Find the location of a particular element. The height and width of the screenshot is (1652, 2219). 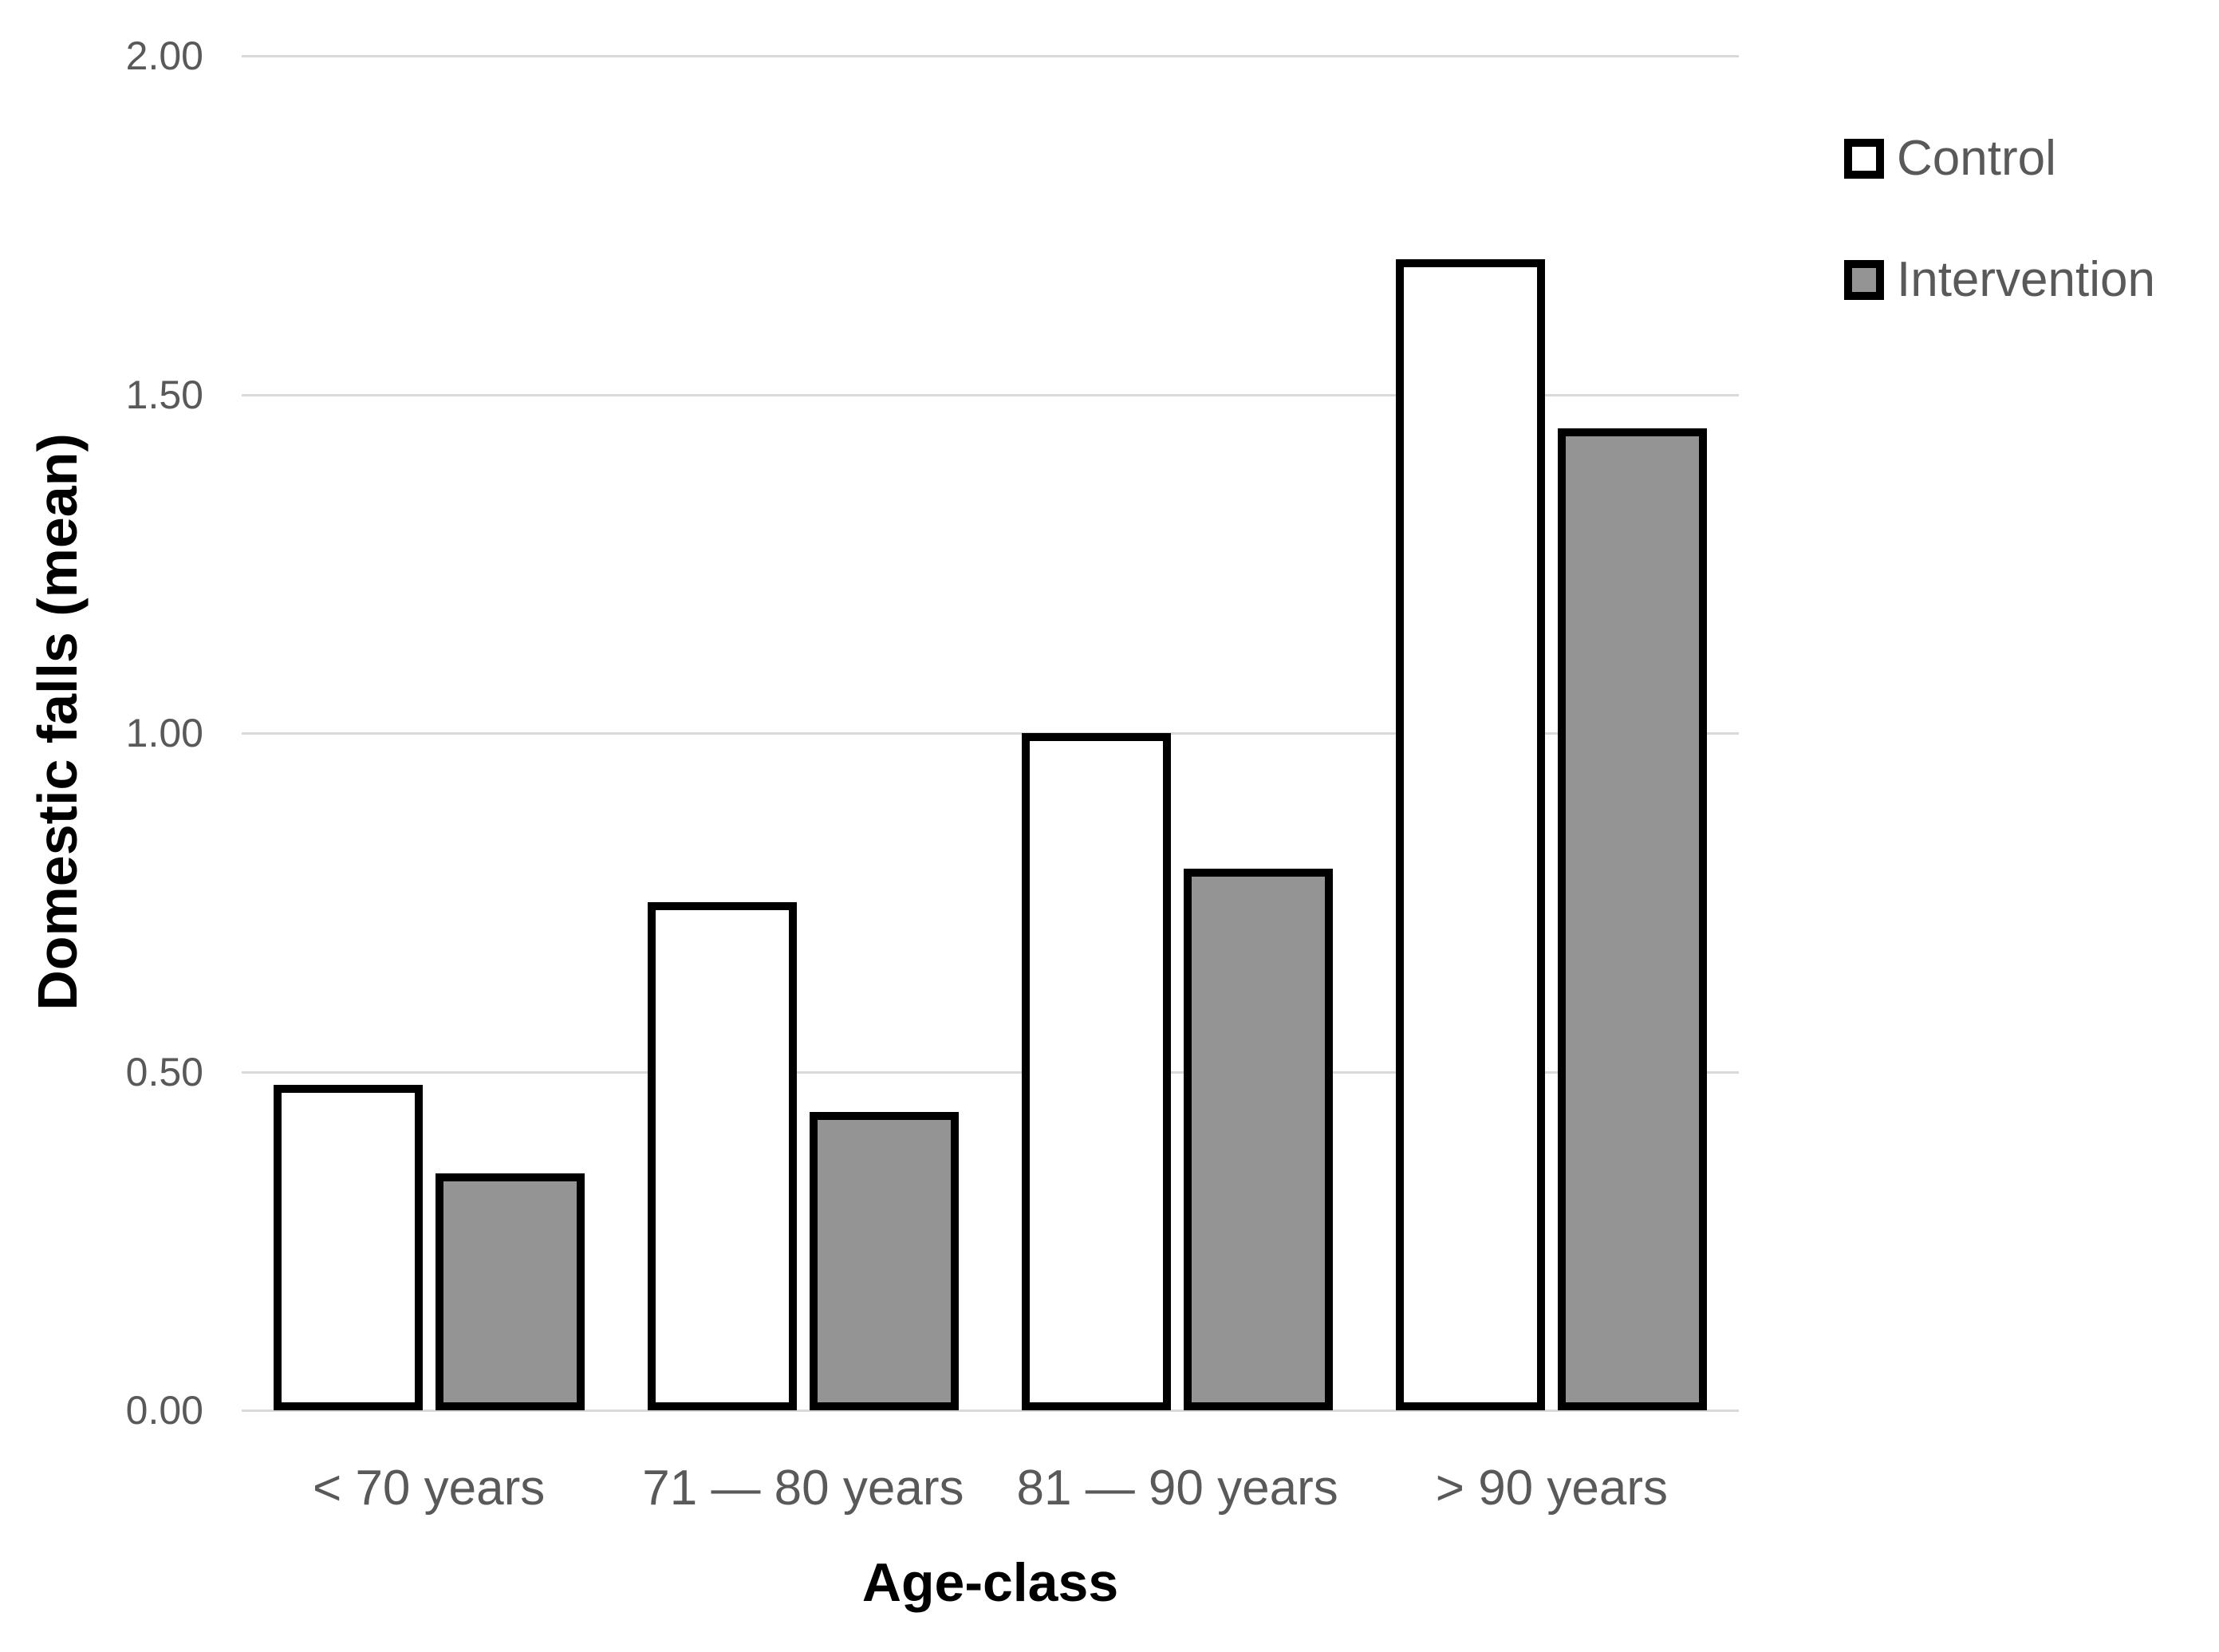

legend-swatch-control-icon is located at coordinates (1864, 159).